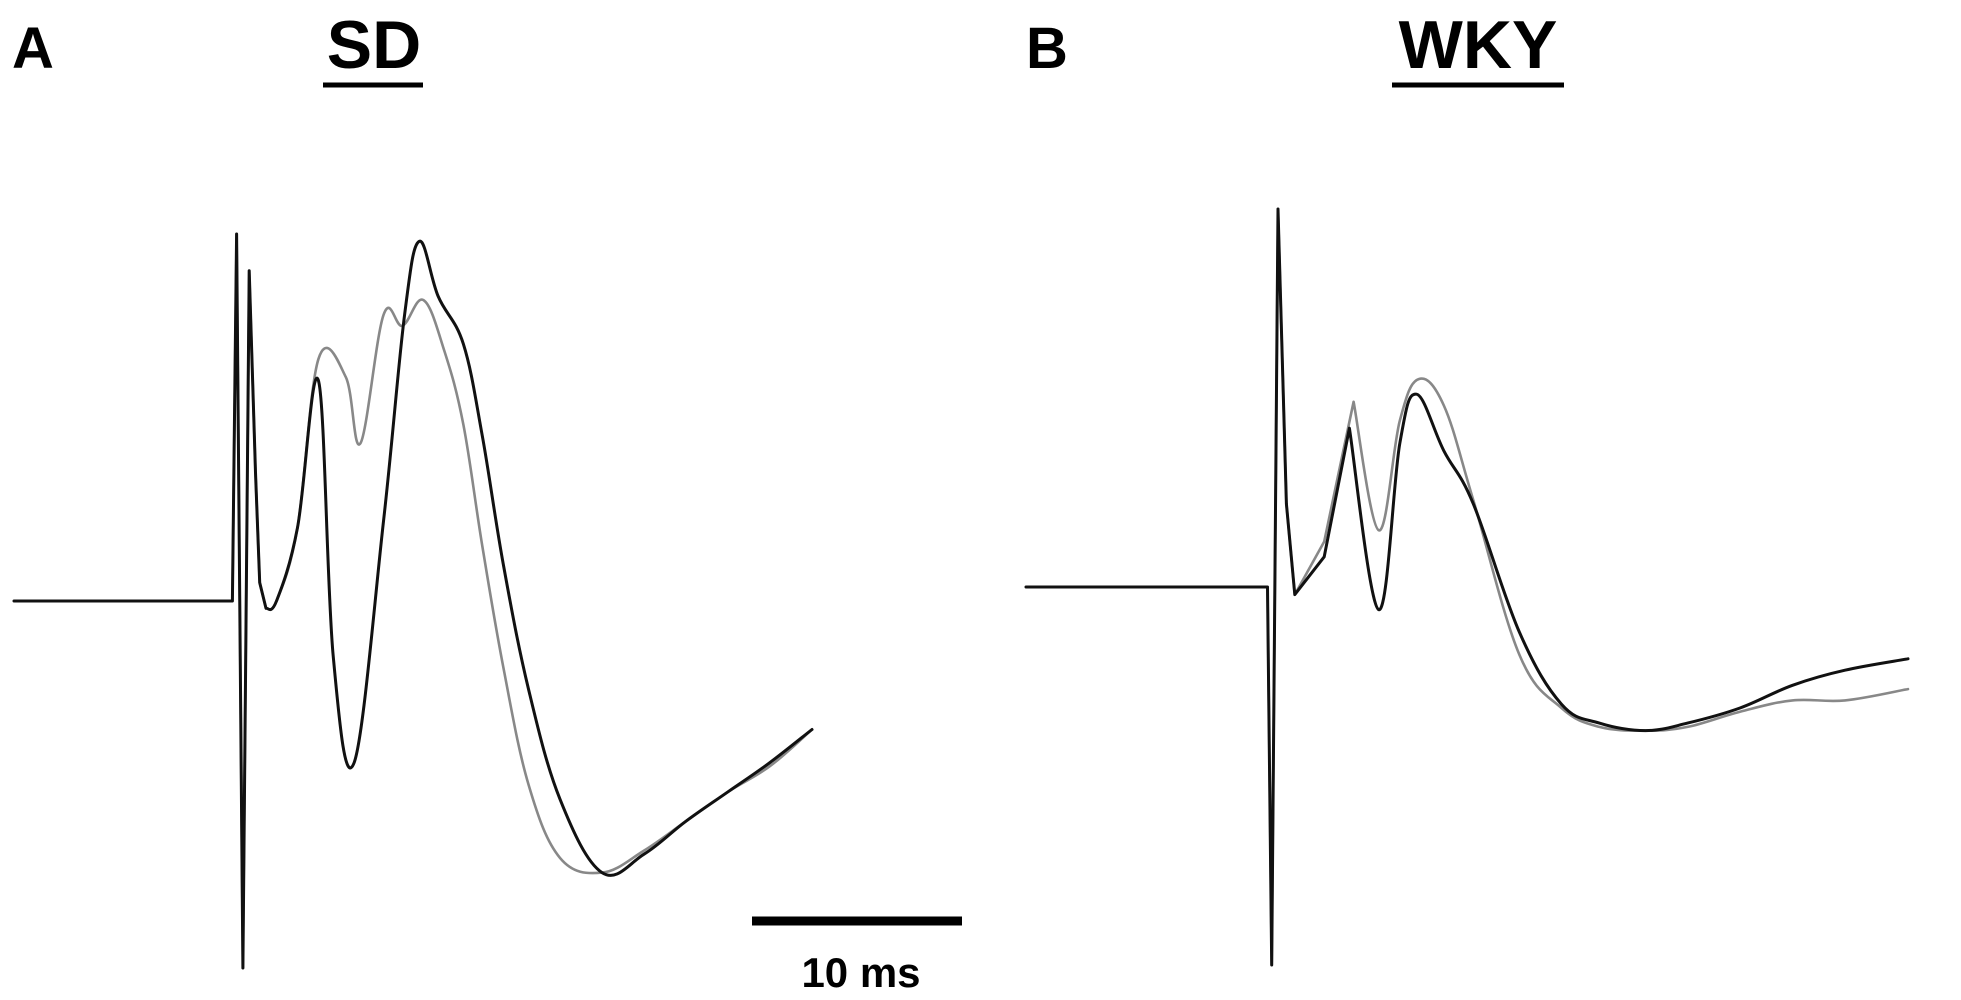 This screenshot has height=1000, width=1961. I want to click on panel-label-a: A, so click(33, 48).